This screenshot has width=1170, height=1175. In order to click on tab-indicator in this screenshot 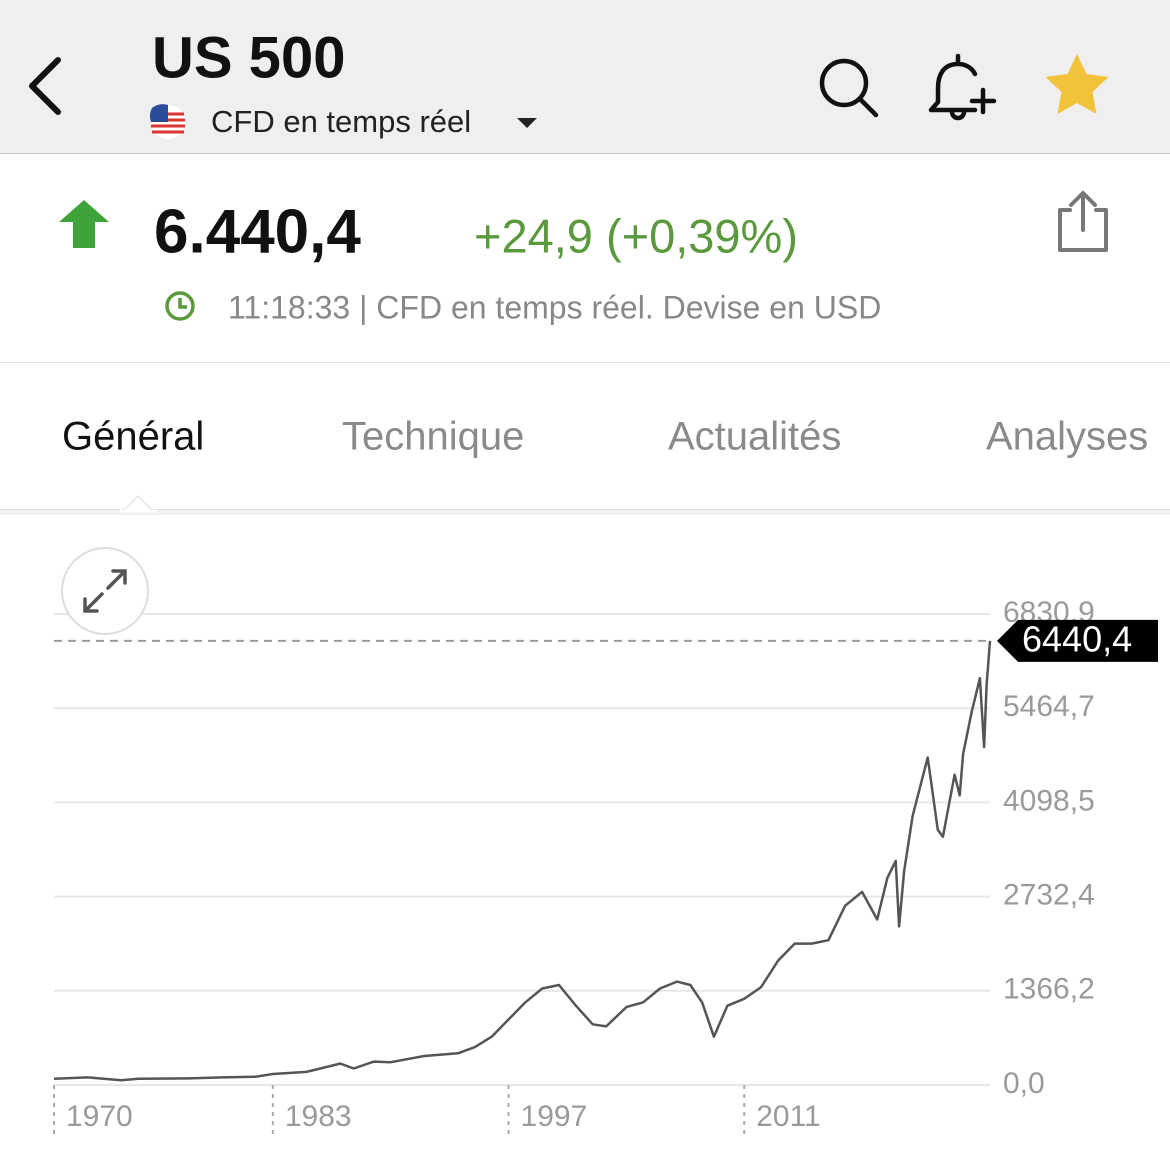, I will do `click(138, 503)`.